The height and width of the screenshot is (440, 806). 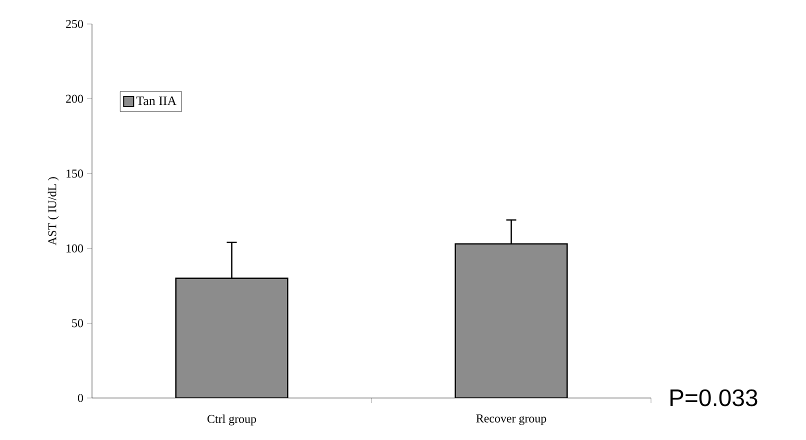 What do you see at coordinates (81, 398) in the screenshot?
I see `y-tick-label: 0` at bounding box center [81, 398].